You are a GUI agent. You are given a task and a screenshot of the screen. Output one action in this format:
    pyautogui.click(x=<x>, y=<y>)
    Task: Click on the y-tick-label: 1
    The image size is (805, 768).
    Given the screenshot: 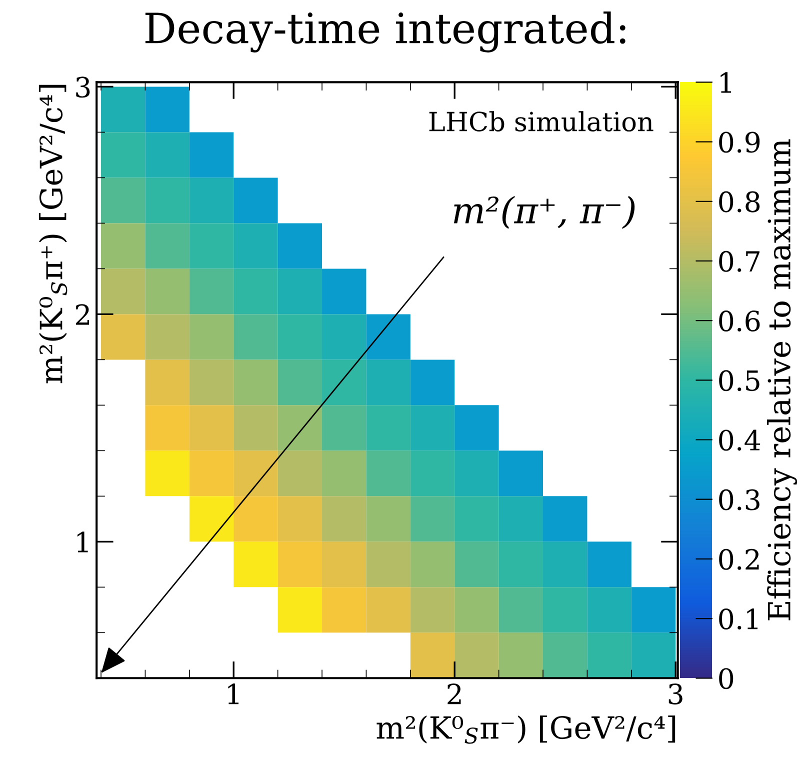 What is the action you would take?
    pyautogui.click(x=82, y=542)
    